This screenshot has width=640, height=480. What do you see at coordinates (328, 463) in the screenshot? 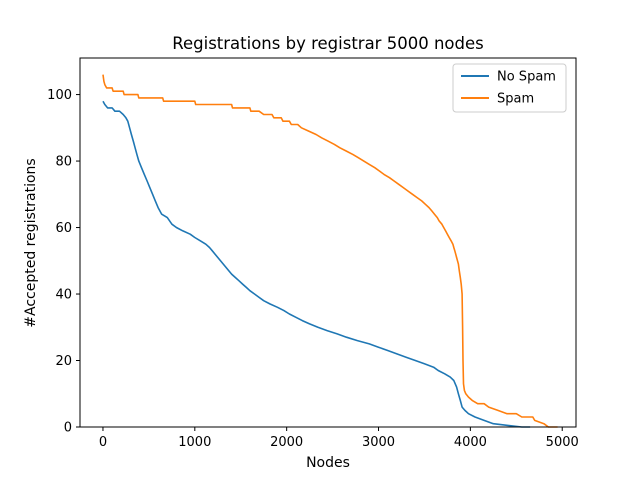
I see `x-axis-title: Nodes` at bounding box center [328, 463].